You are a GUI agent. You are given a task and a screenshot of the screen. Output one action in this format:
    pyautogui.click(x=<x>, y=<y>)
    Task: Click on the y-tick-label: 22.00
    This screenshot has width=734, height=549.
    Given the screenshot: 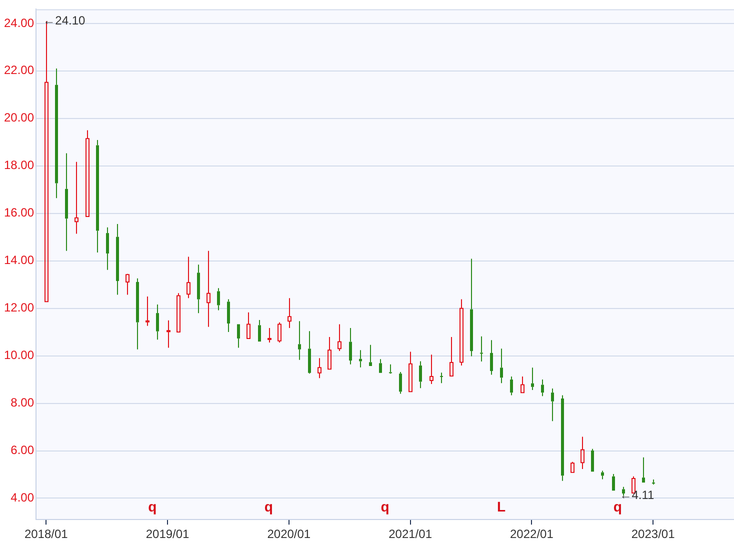 What is the action you would take?
    pyautogui.click(x=19, y=70)
    